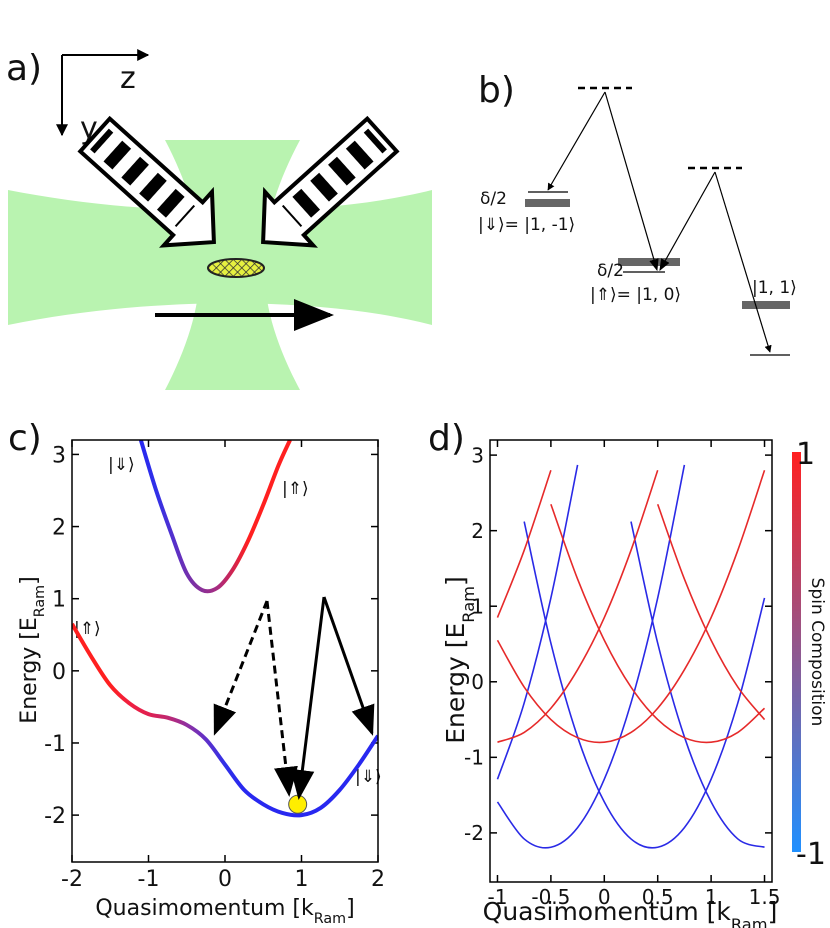 This screenshot has height=928, width=830. What do you see at coordinates (298, 804) in the screenshot?
I see `atom-marker` at bounding box center [298, 804].